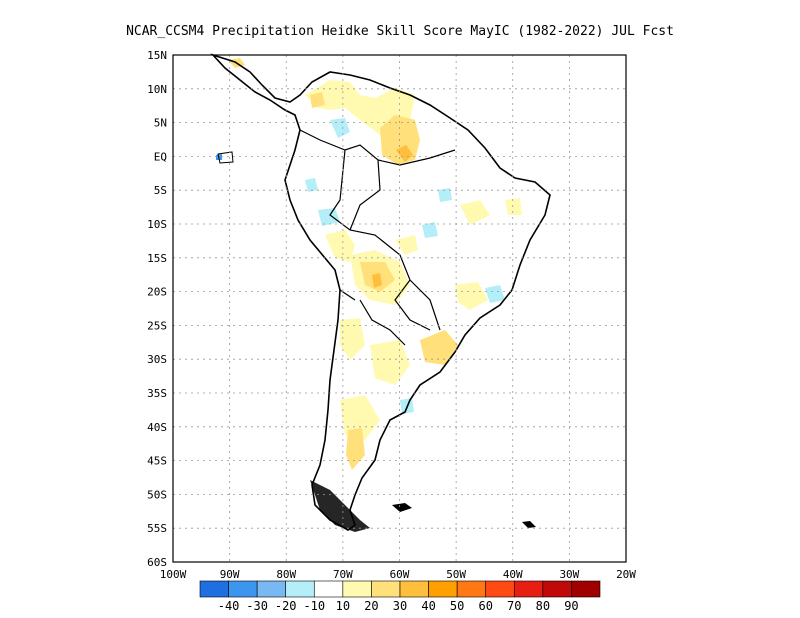  Describe the element at coordinates (157, 359) in the screenshot. I see `lat-tick-label: 30S` at that location.